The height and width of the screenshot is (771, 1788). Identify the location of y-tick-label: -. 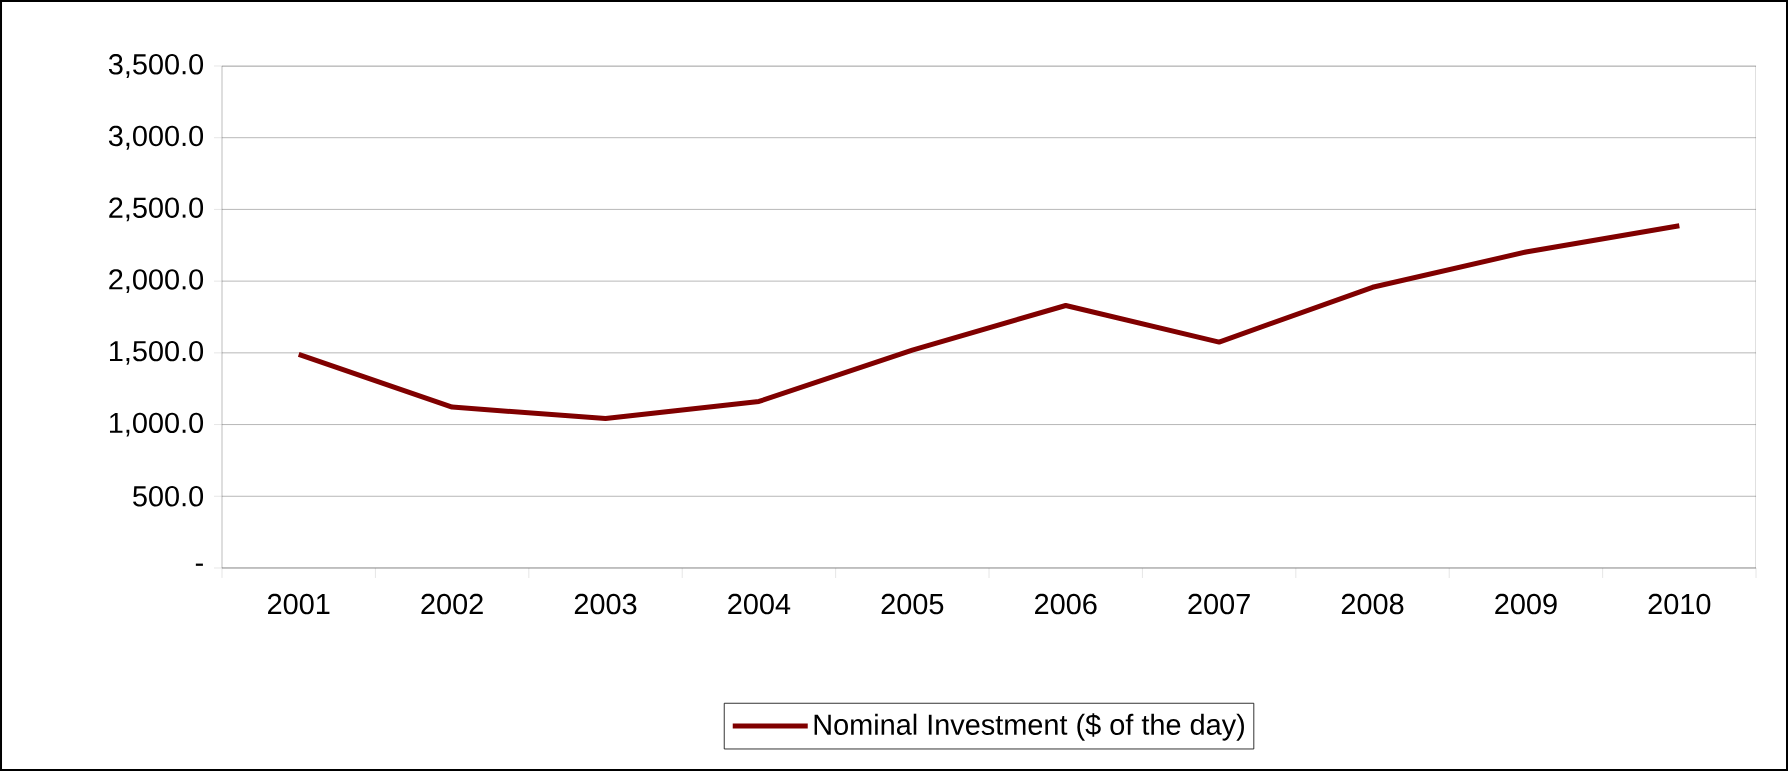
(199, 564).